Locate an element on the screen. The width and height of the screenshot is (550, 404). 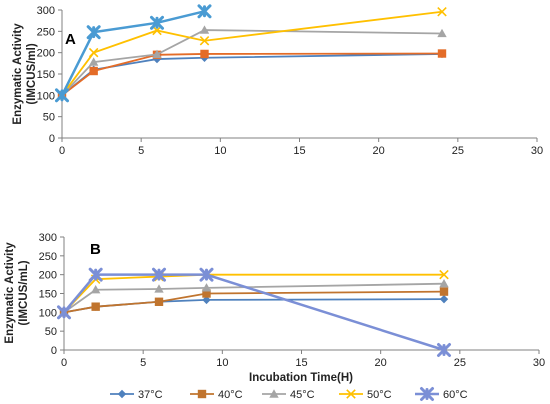
legend-item: 50°C is located at coordinates (365, 395).